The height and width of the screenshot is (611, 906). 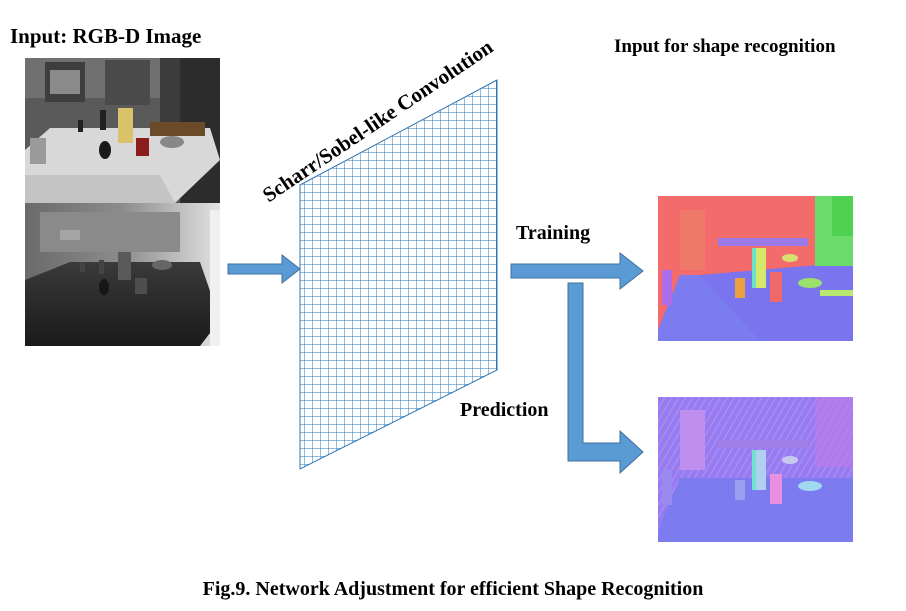 I want to click on prediction-normal-map, so click(x=755, y=469).